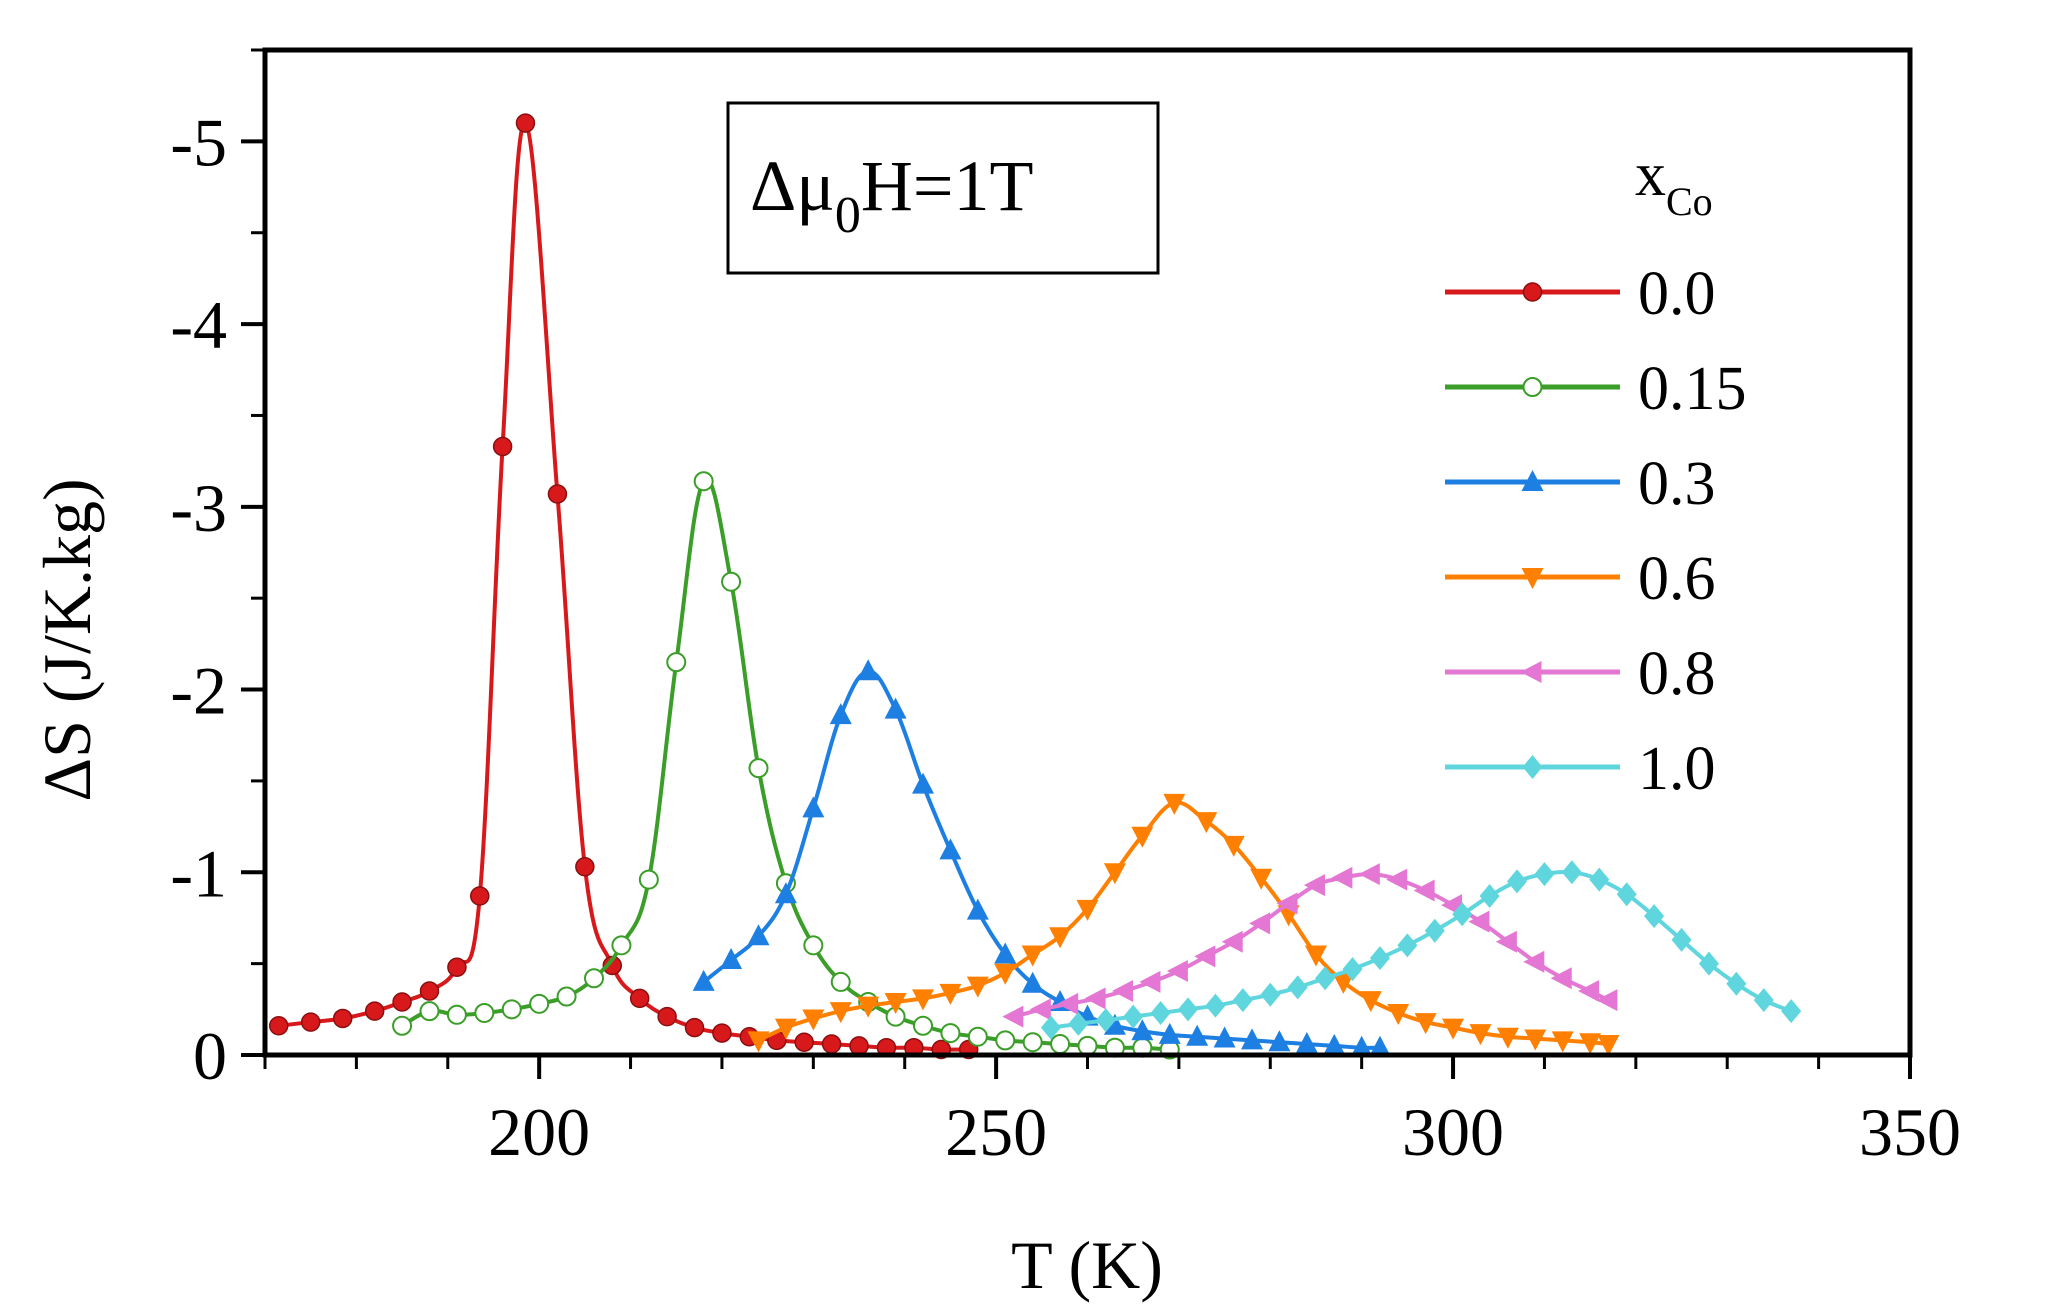 The image size is (2055, 1313). I want to click on legend-title: xCo, so click(1674, 182).